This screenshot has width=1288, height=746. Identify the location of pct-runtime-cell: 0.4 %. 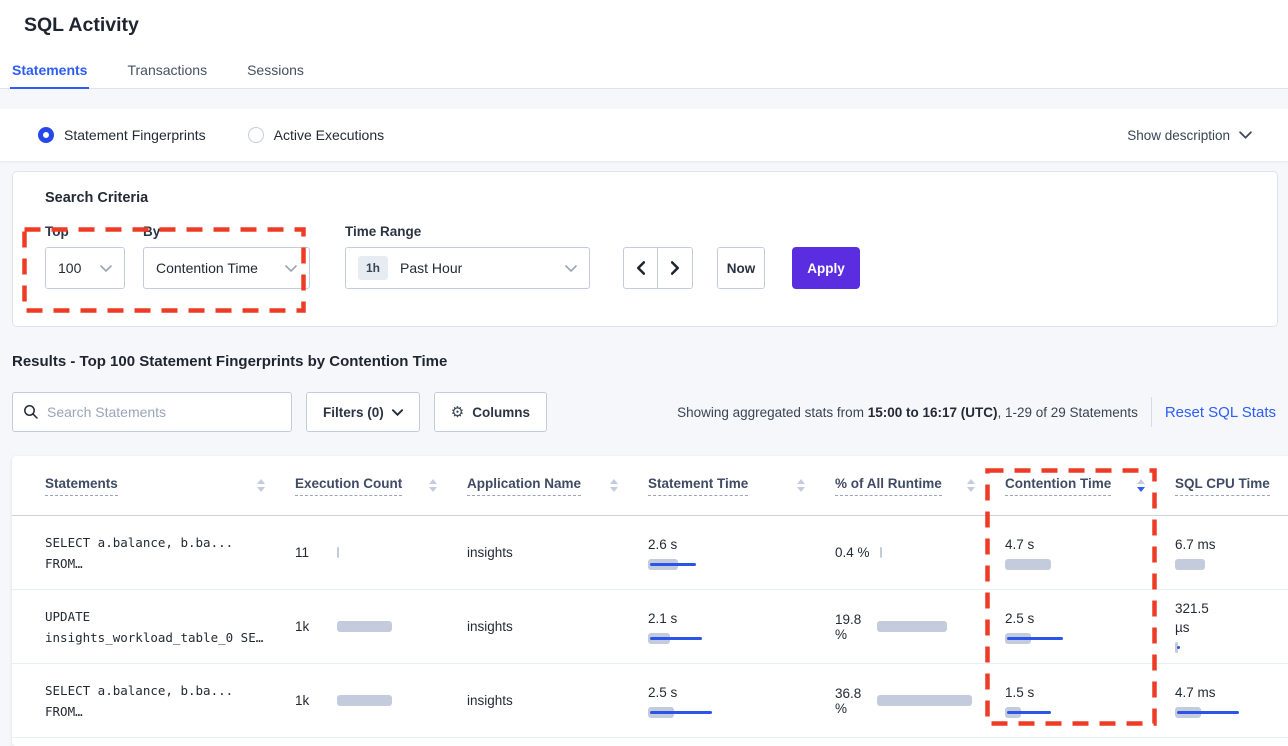
(920, 552).